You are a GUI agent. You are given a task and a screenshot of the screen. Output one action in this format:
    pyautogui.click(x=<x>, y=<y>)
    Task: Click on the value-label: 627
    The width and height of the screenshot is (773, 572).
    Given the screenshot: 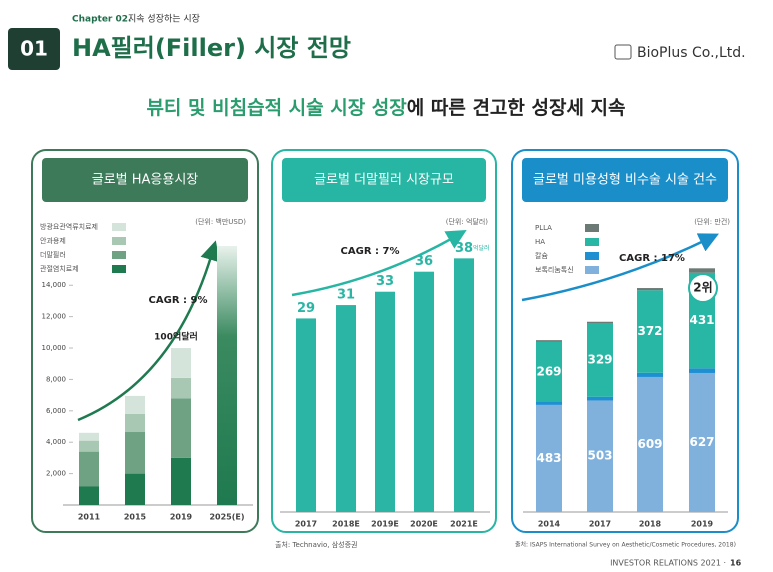 What is the action you would take?
    pyautogui.click(x=701, y=442)
    